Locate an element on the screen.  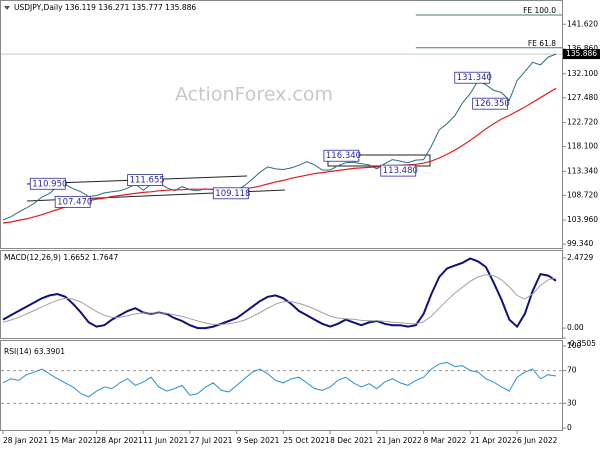
y-tick-label: 103.960 is located at coordinates (582, 219).